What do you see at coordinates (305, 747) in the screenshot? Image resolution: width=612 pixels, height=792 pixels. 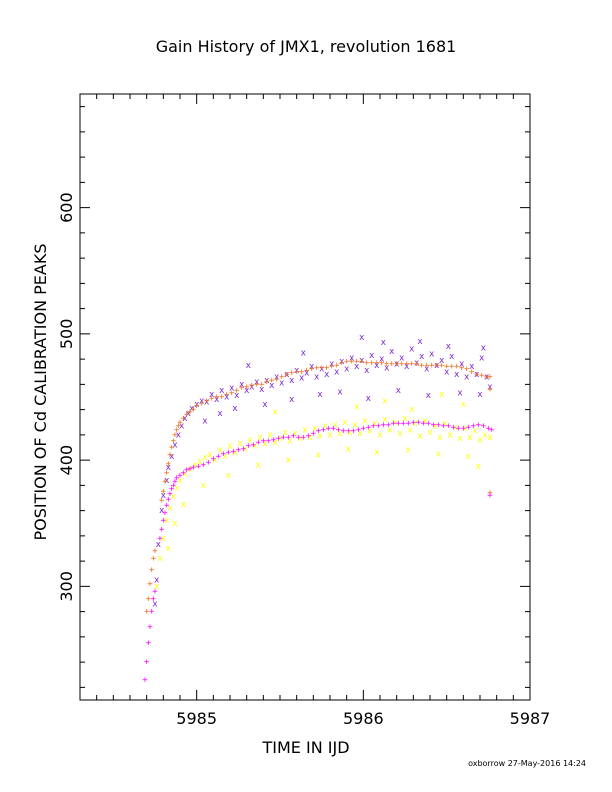 I see `x-axis-label: TIME IN IJD` at bounding box center [305, 747].